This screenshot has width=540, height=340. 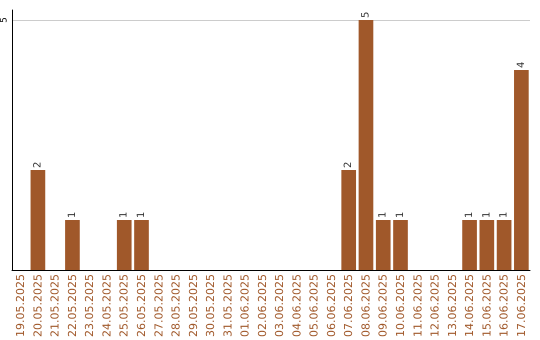 I want to click on x-tick-label: 14.06.2025, so click(x=469, y=305).